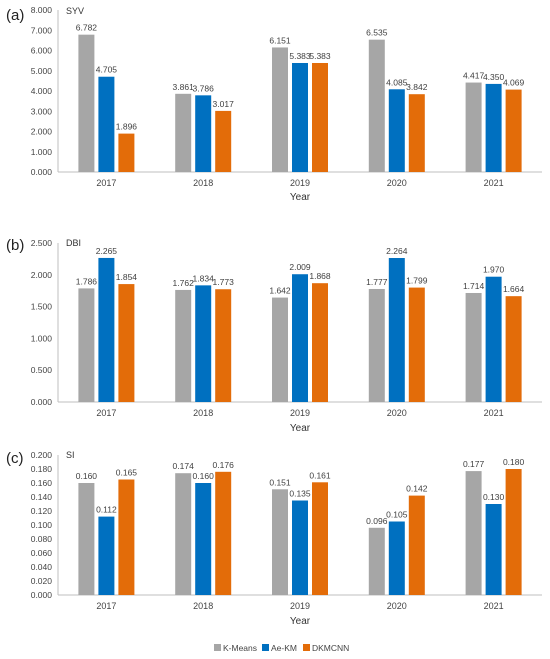 Image resolution: width=550 pixels, height=659 pixels. I want to click on data-label: 1.854, so click(127, 277).